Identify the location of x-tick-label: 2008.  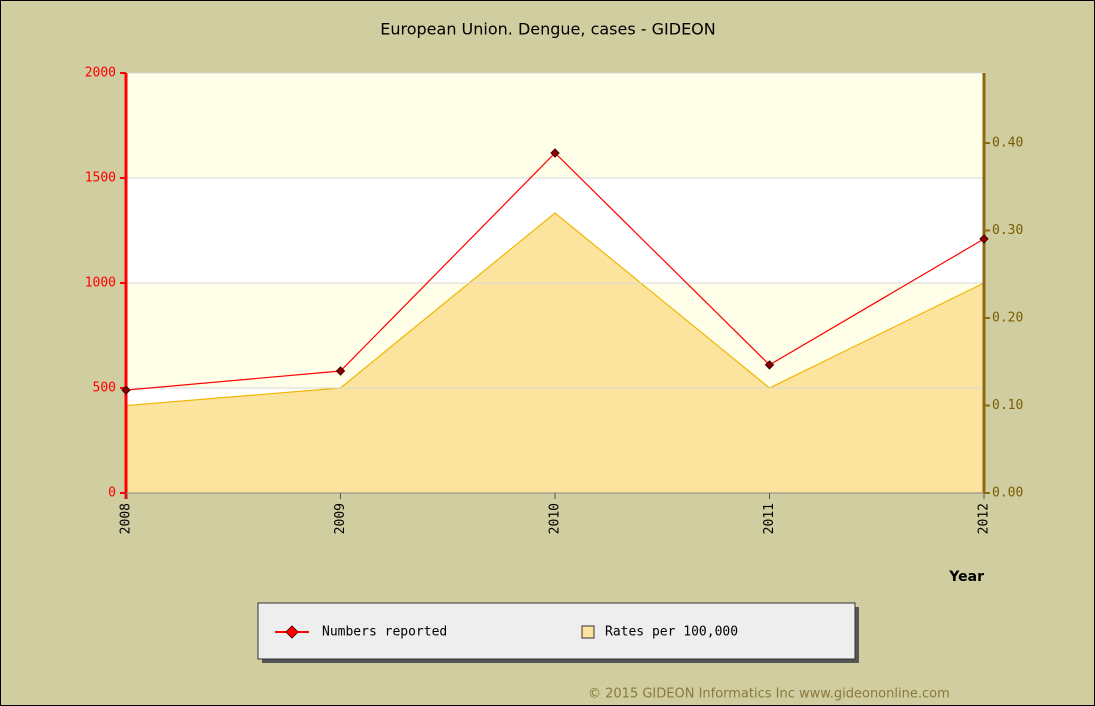
(126, 518).